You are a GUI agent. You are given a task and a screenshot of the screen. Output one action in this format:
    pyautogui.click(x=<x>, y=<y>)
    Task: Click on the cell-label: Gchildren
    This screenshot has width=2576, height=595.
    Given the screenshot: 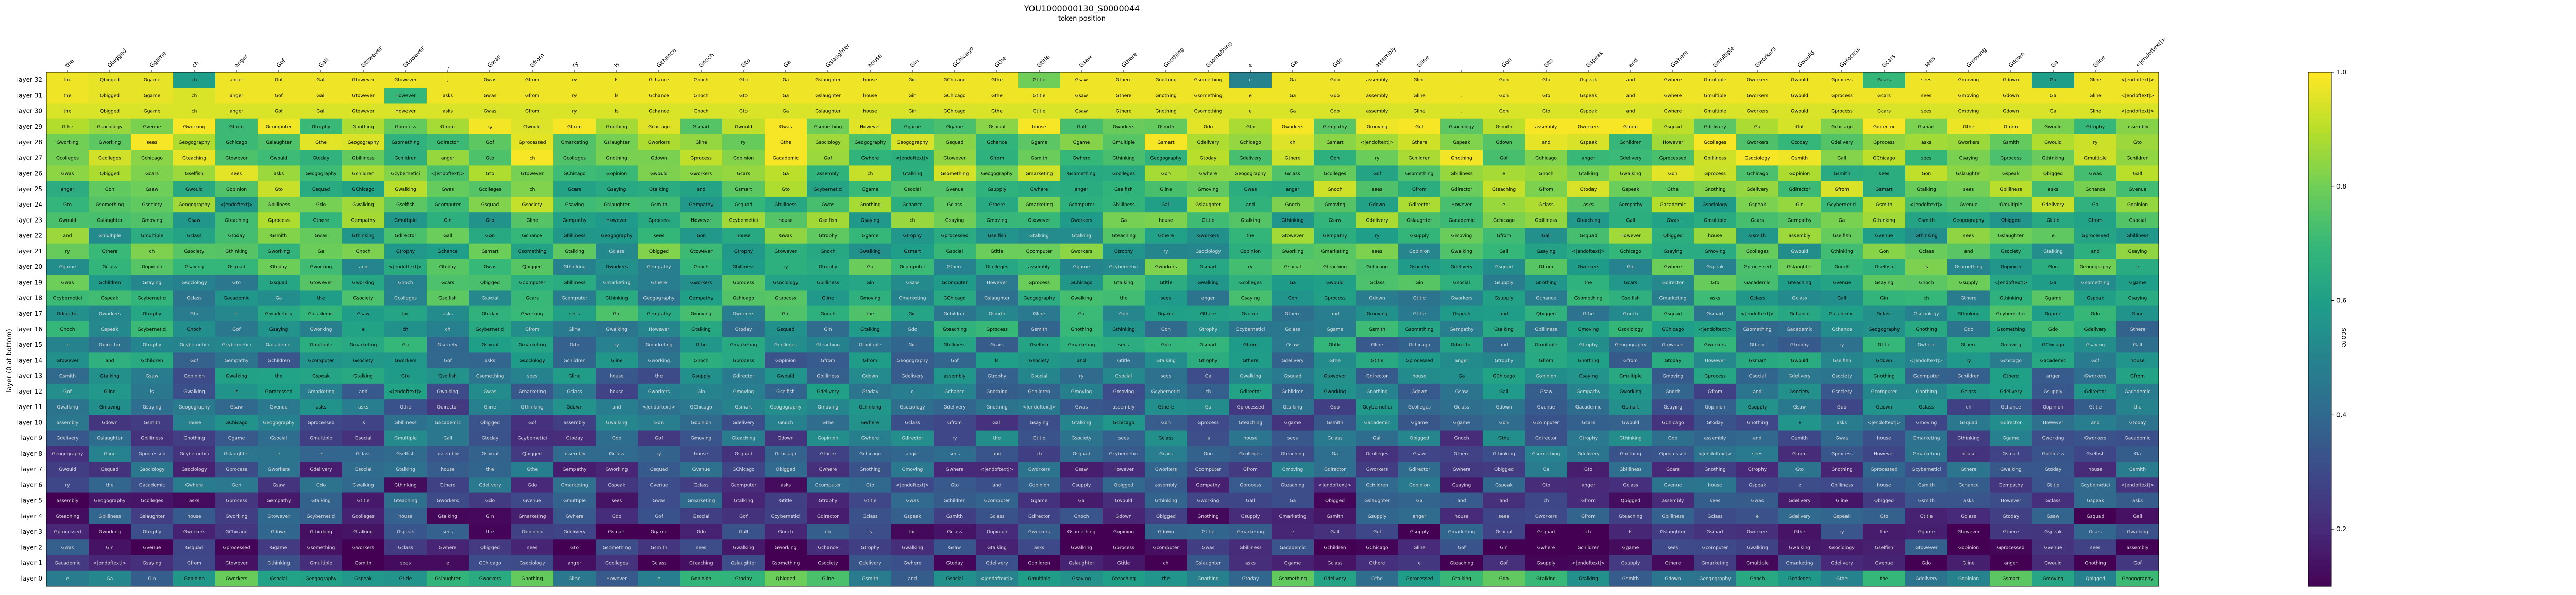 What is the action you would take?
    pyautogui.click(x=152, y=360)
    